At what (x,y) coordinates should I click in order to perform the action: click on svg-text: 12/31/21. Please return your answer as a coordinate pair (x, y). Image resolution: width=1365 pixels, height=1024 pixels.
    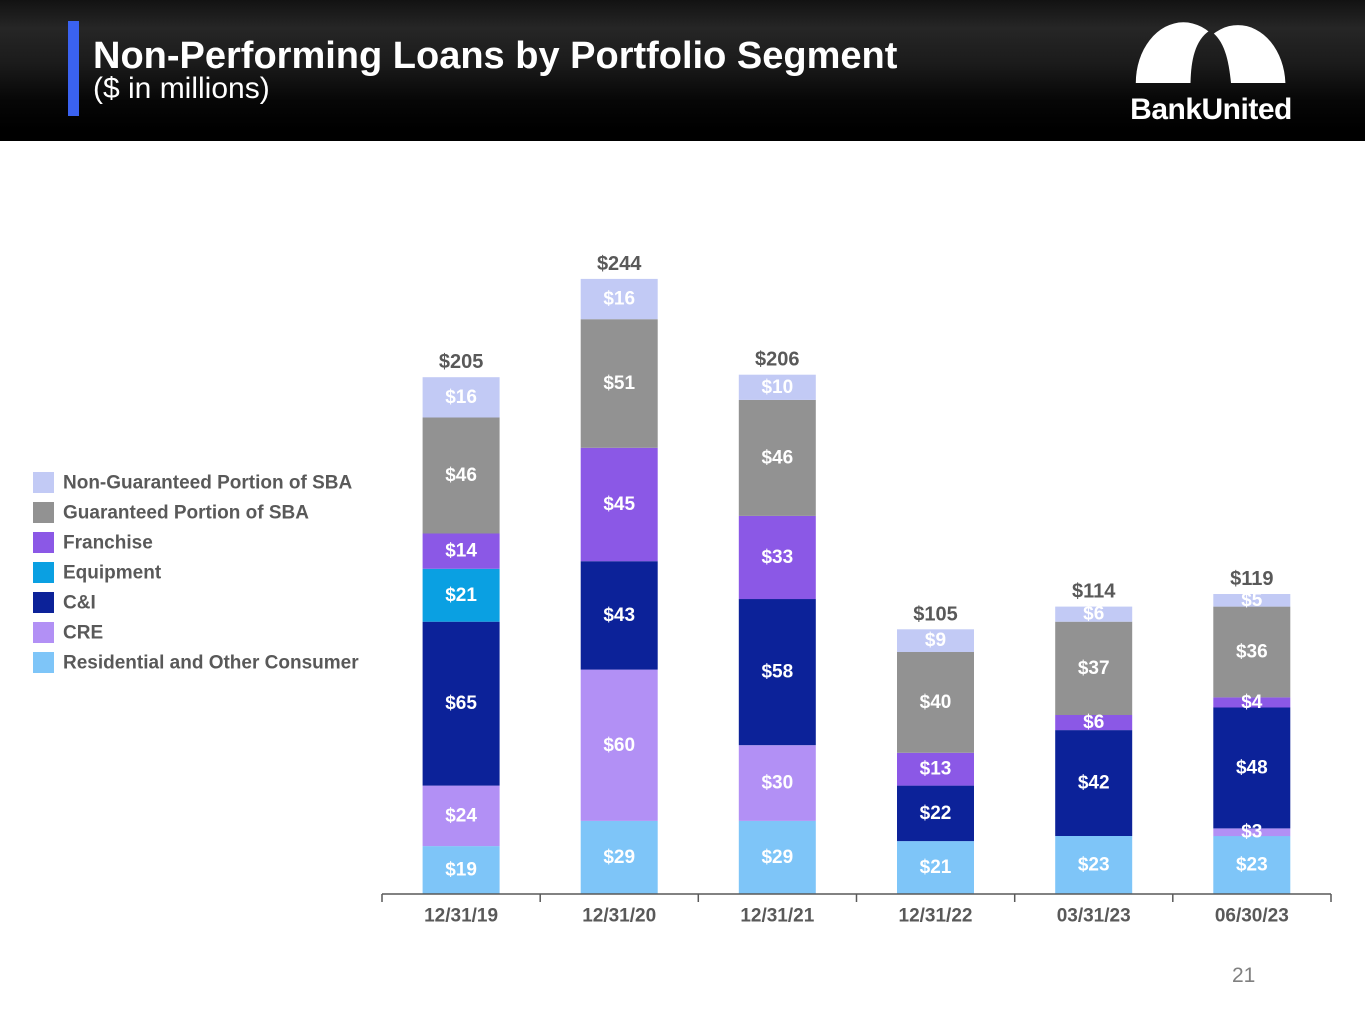
    Looking at the image, I should click on (777, 916).